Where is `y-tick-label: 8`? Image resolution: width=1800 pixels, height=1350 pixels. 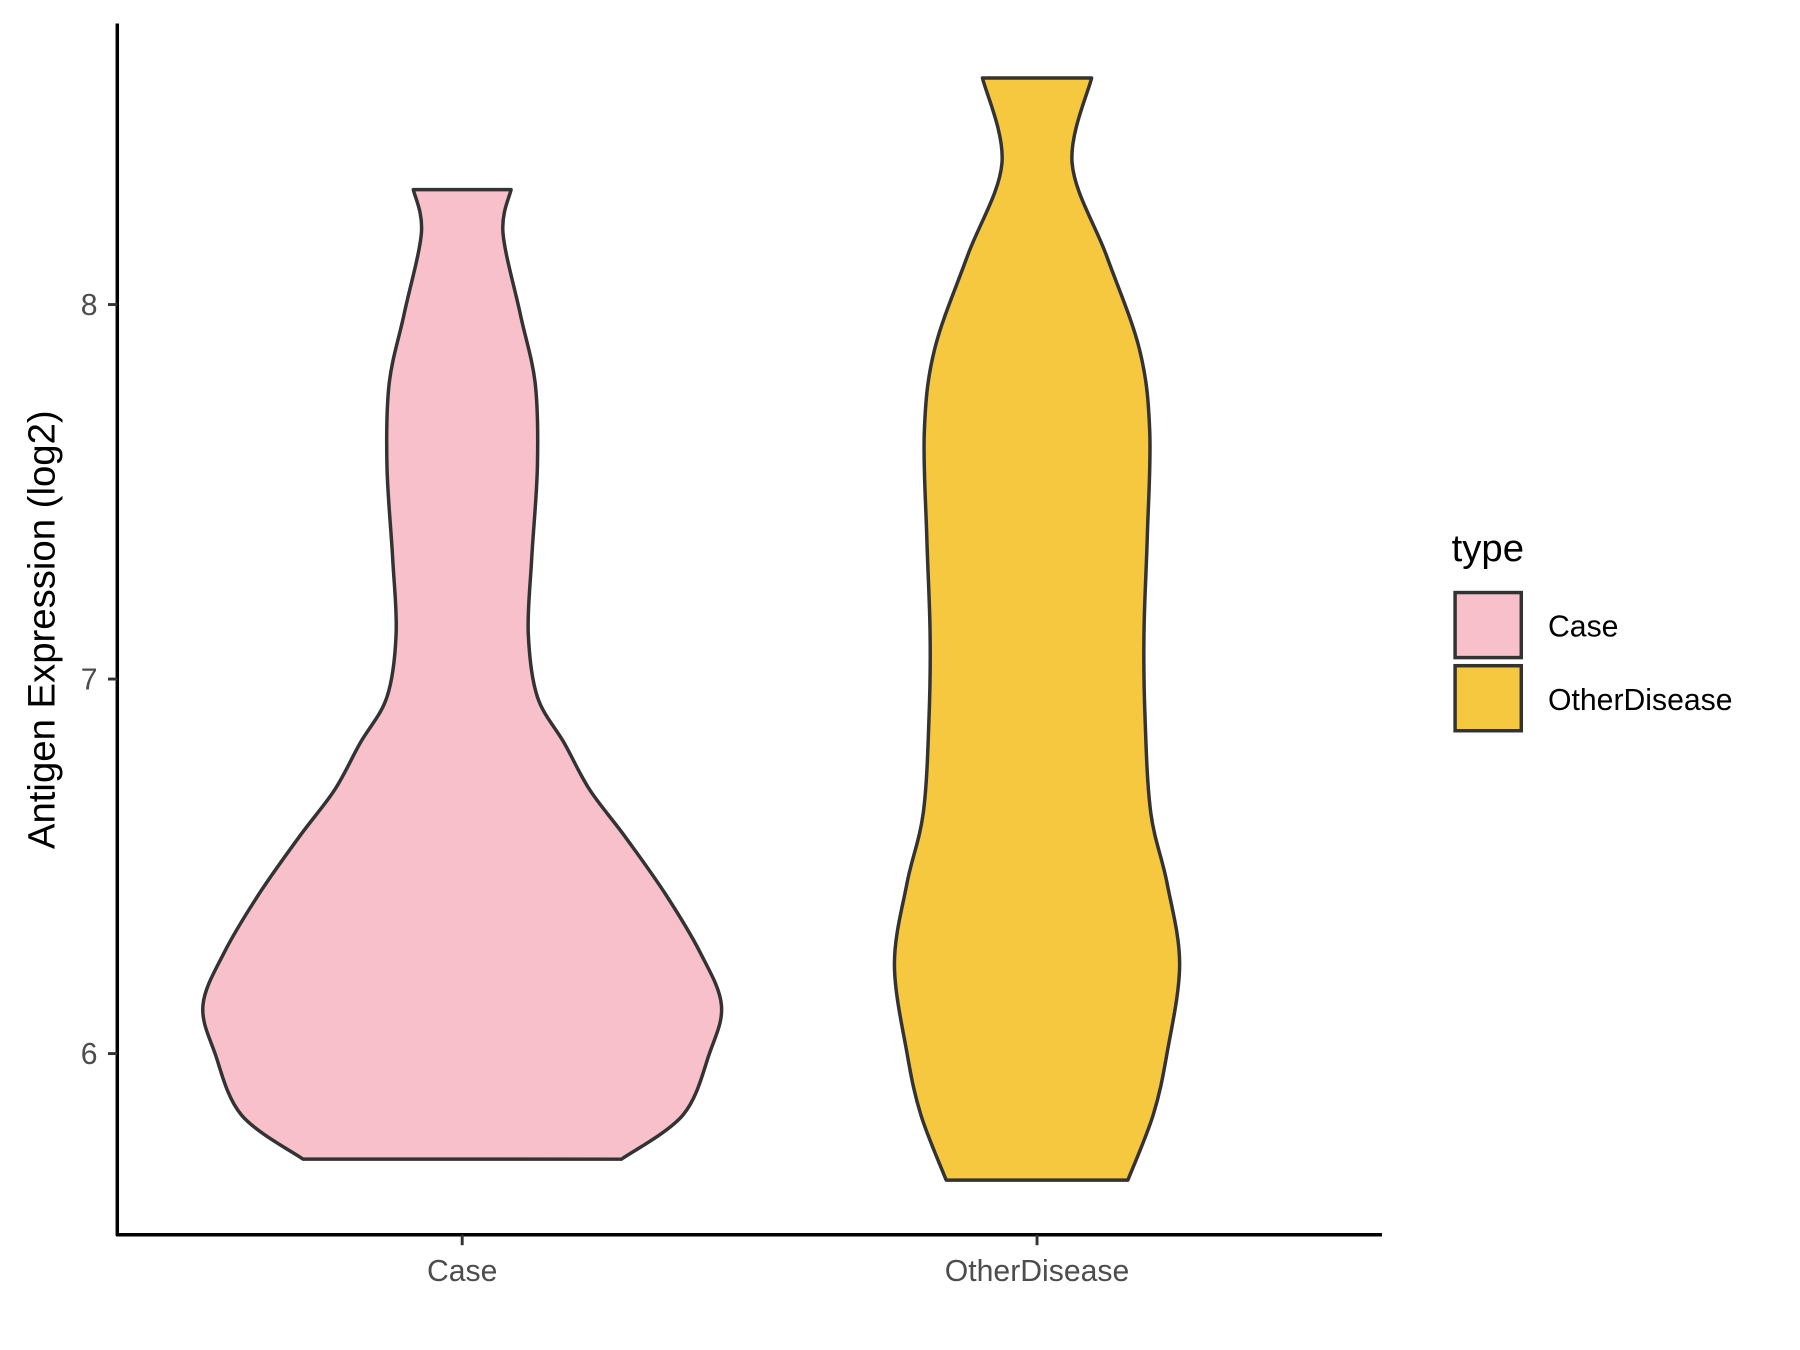 y-tick-label: 8 is located at coordinates (89, 305).